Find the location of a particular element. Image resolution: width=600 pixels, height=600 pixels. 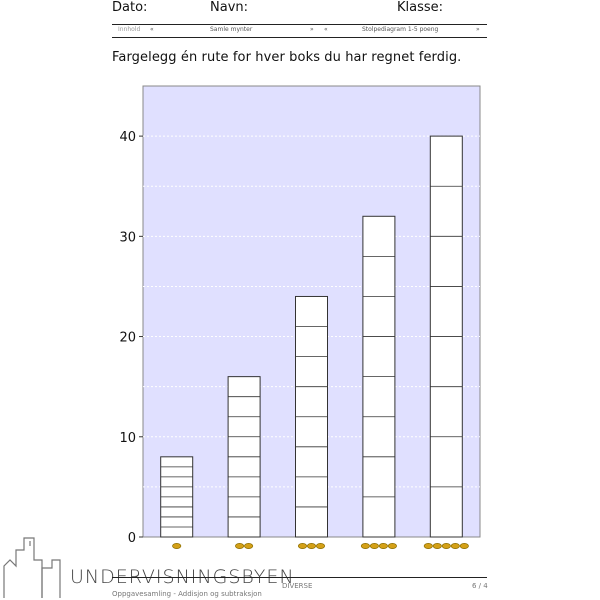

nav-next-right: » is located at coordinates (478, 29).